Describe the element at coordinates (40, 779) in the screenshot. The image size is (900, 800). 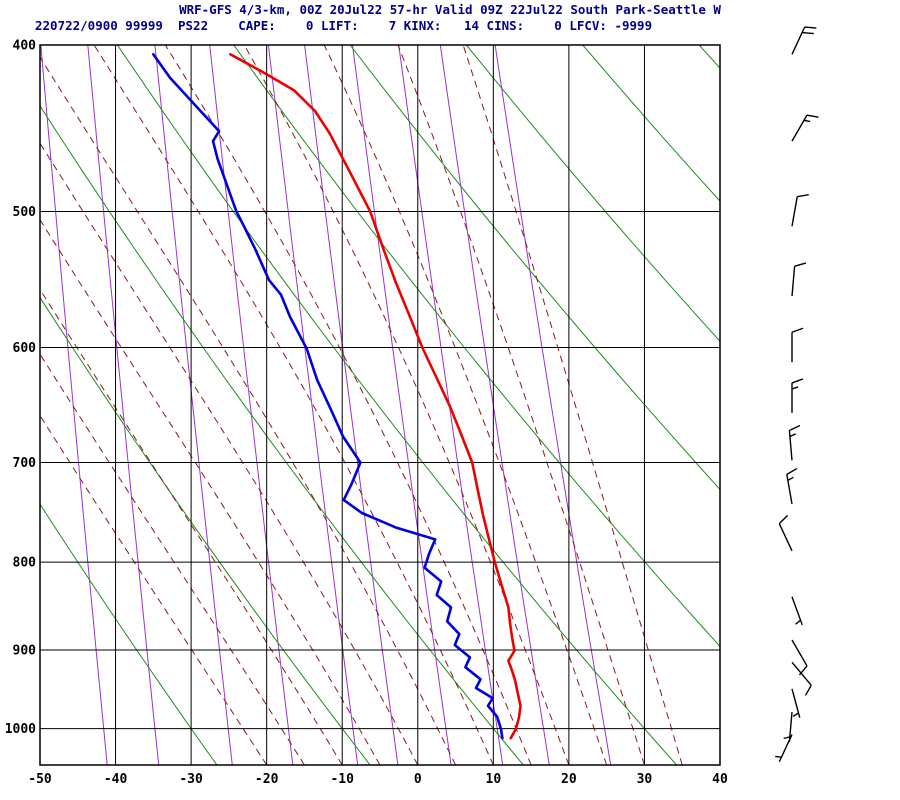
I see `x-tick-label: -50` at that location.